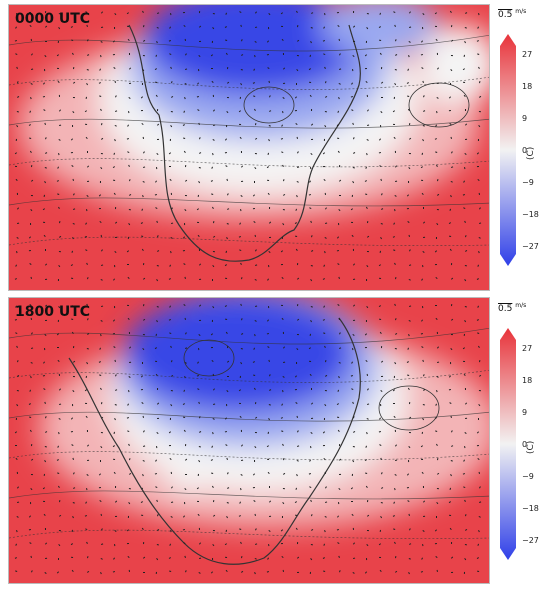  Describe the element at coordinates (53, 312) in the screenshot. I see `panel-time-label: 1800 UTC` at that location.